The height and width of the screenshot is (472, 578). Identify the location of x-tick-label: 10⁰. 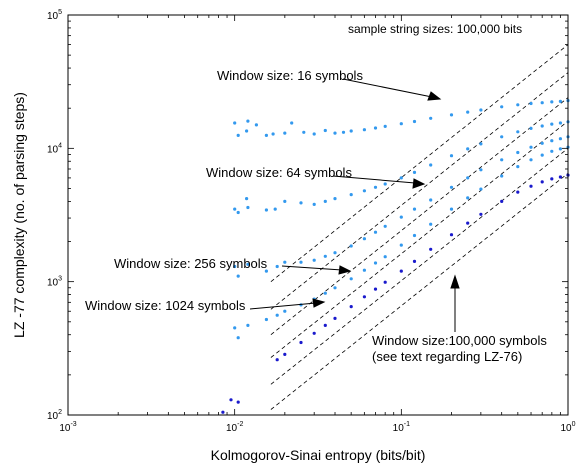
(567, 427).